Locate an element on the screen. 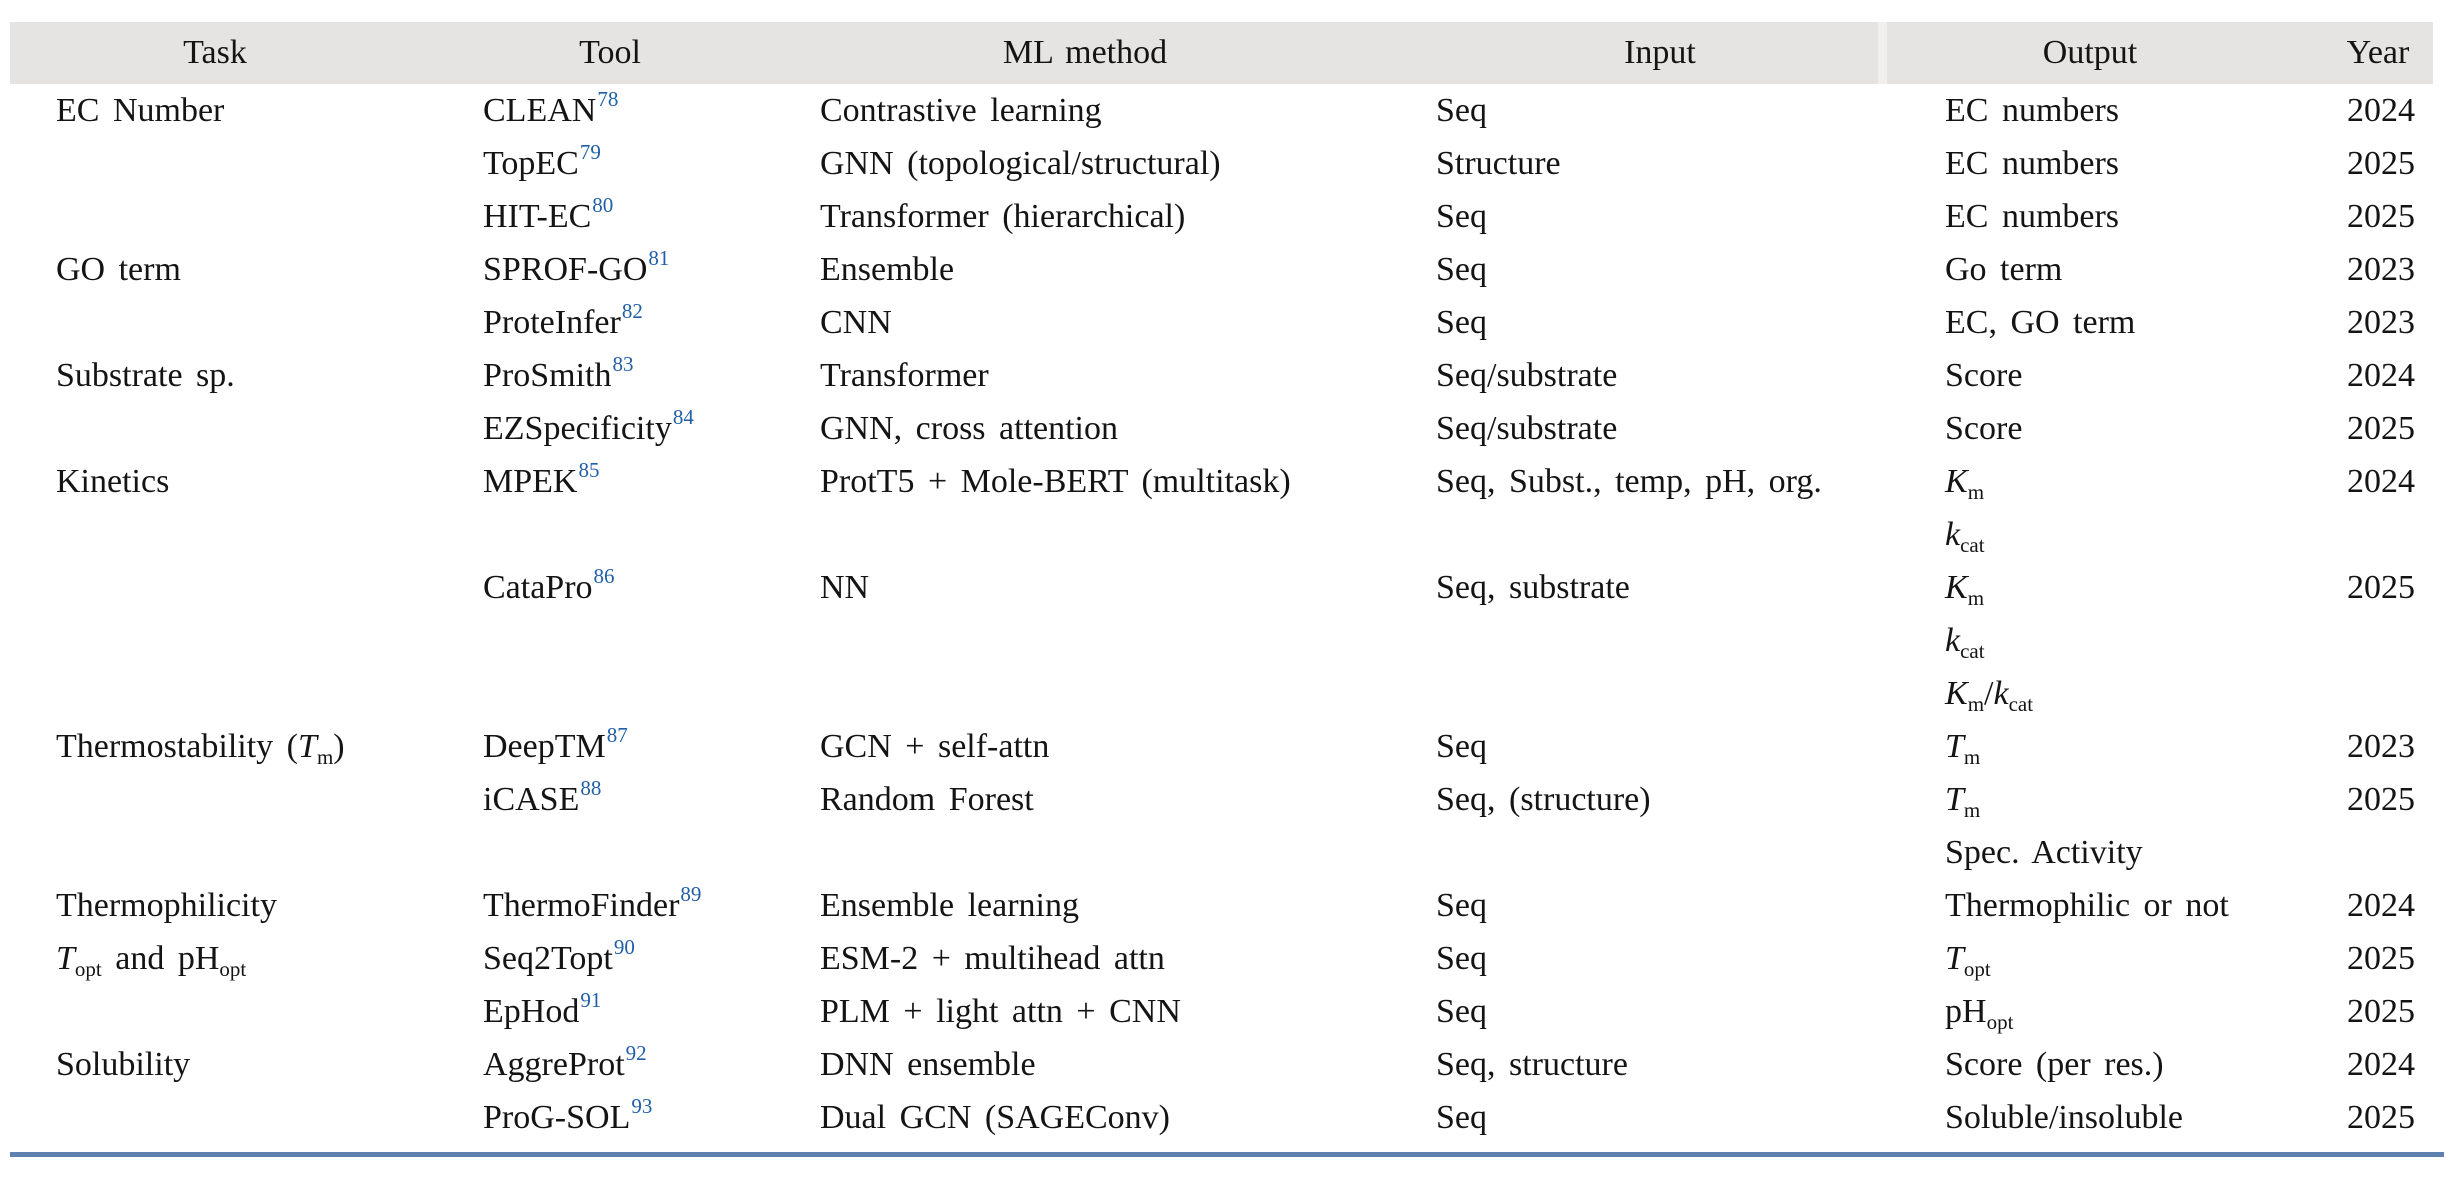  citation-ref: 80 is located at coordinates (603, 205).